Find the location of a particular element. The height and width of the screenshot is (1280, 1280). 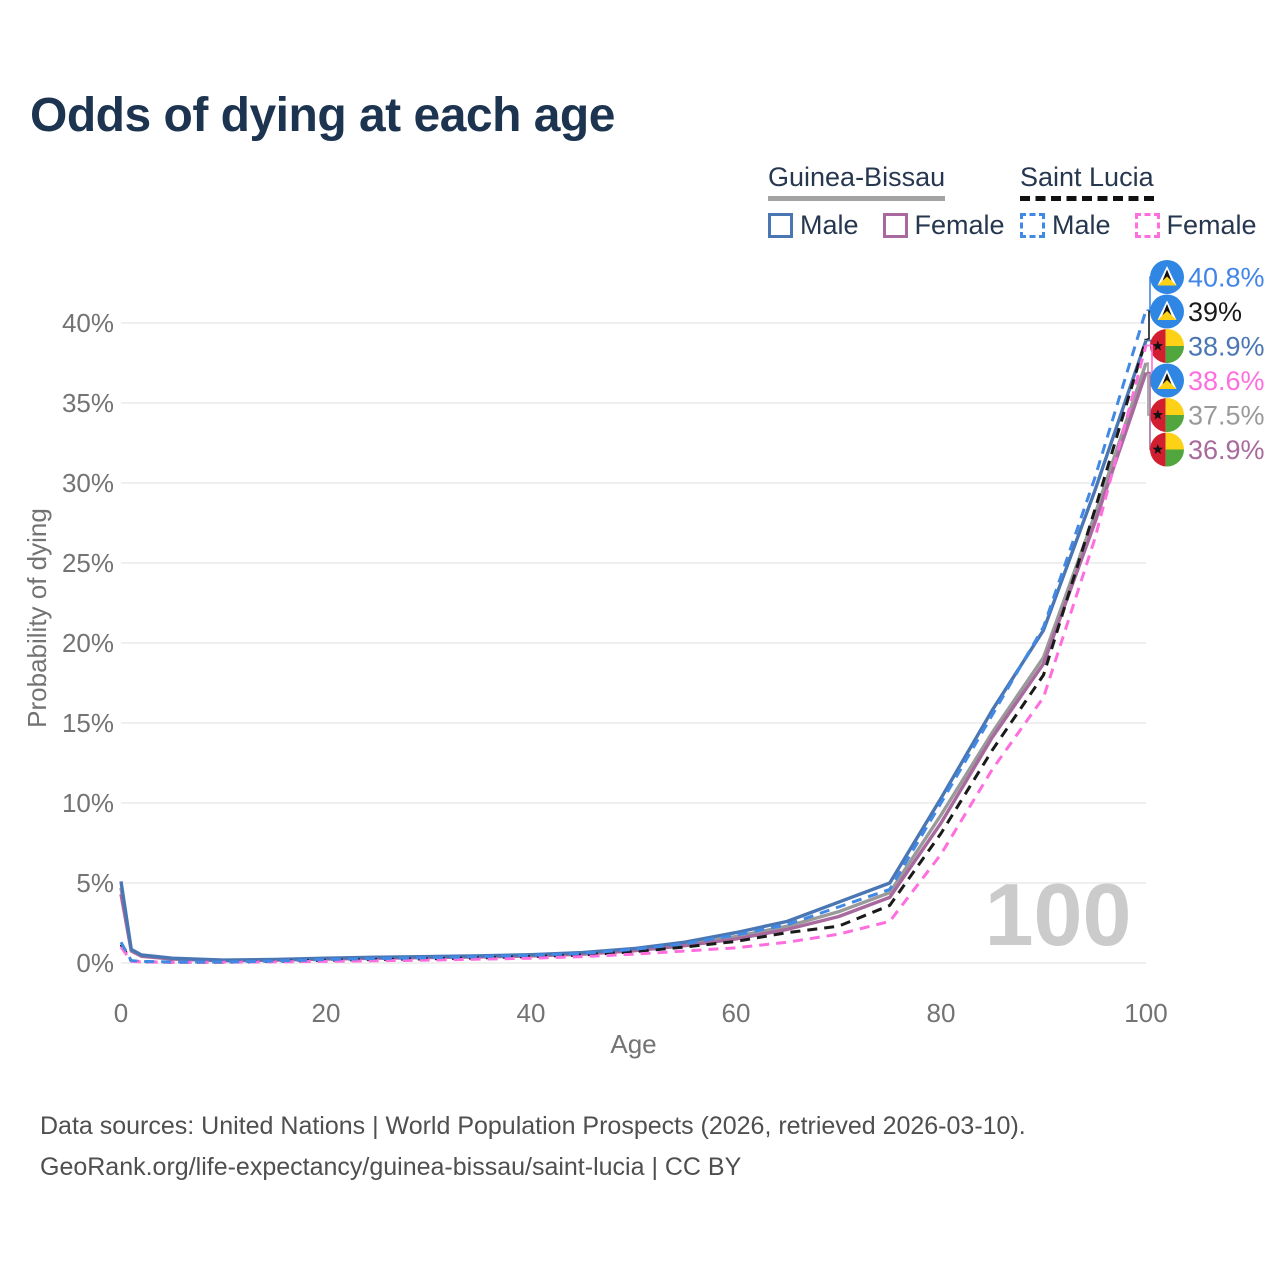

legend-label-gb-female: Female is located at coordinates (959, 225).